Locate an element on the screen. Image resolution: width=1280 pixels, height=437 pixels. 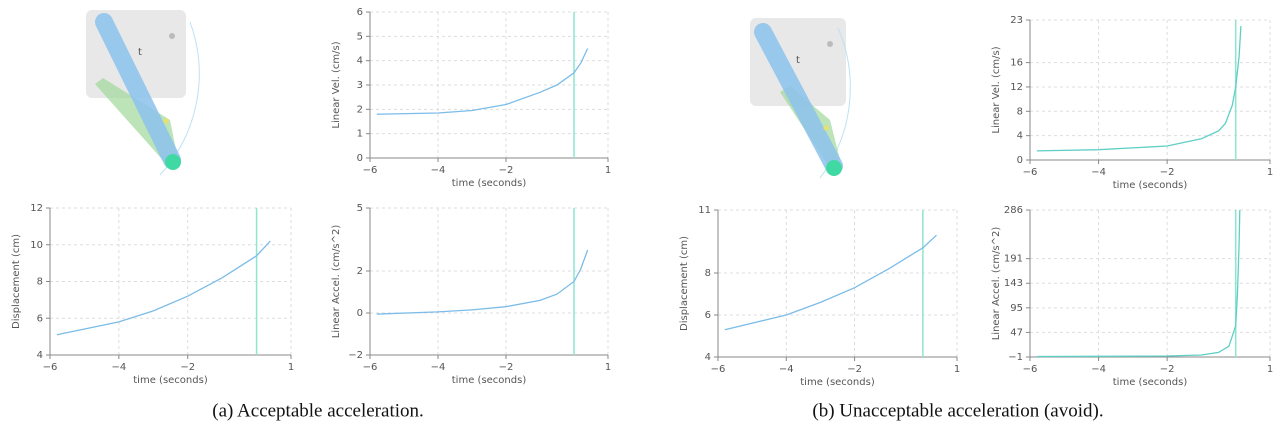
y-tick-label: 95 is located at coordinates (1016, 308).